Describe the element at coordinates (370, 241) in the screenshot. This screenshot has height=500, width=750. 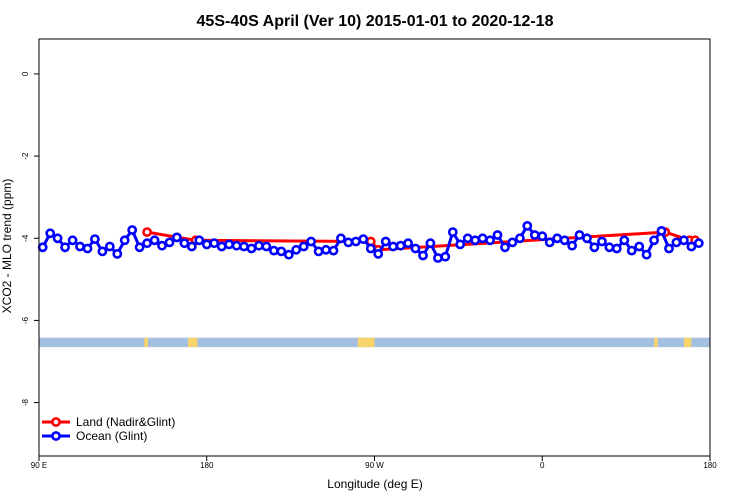
I see `series-layer` at that location.